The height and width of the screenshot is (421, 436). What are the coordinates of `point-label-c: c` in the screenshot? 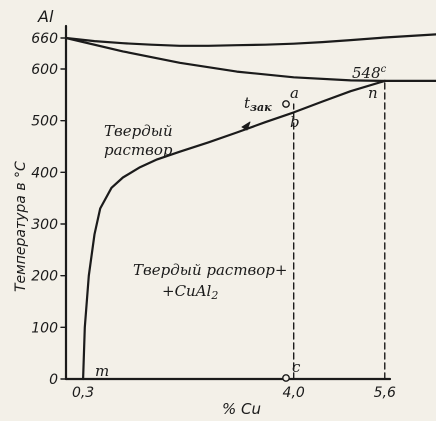 It's located at (296, 367).